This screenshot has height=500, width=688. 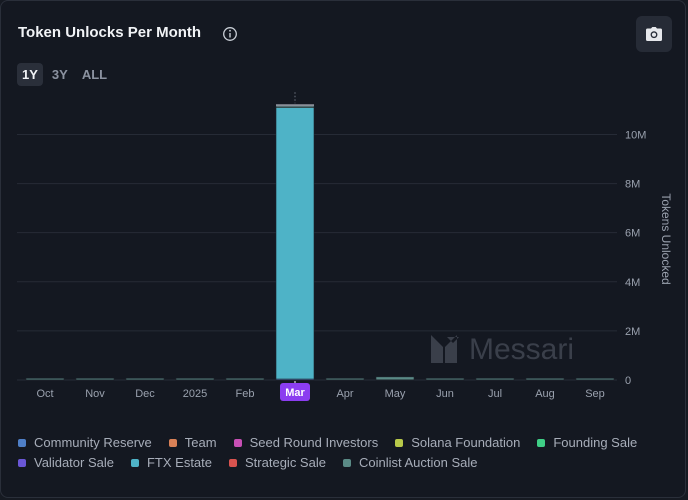 I want to click on legend-item: Team, so click(x=192, y=442).